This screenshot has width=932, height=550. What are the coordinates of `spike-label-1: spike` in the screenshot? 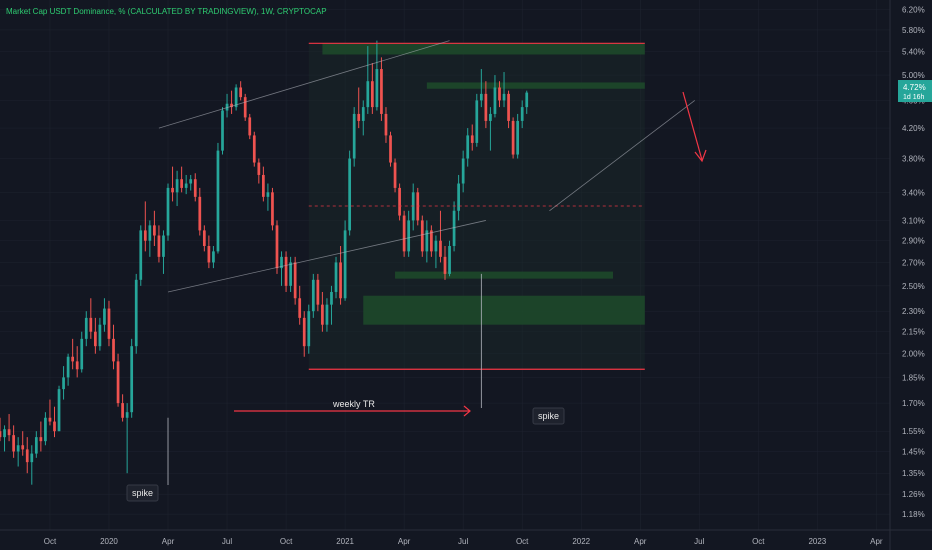 It's located at (142, 493).